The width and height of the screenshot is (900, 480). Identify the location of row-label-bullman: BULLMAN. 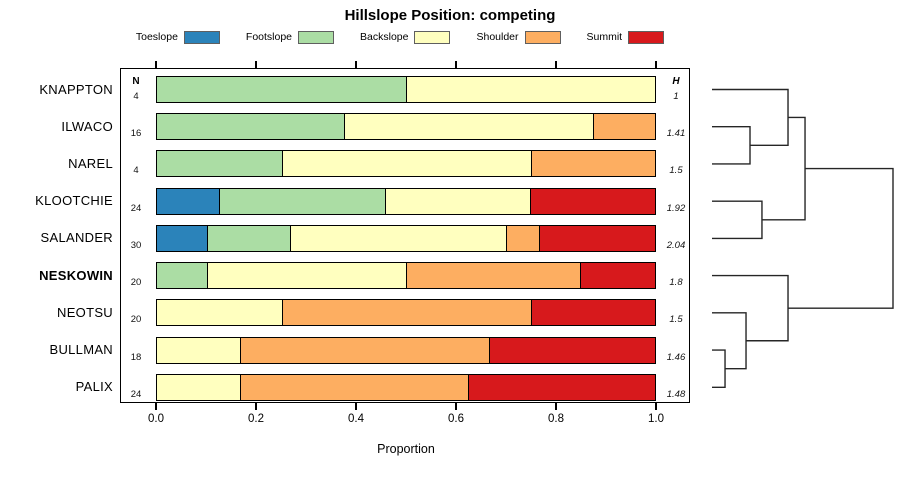
(81, 350).